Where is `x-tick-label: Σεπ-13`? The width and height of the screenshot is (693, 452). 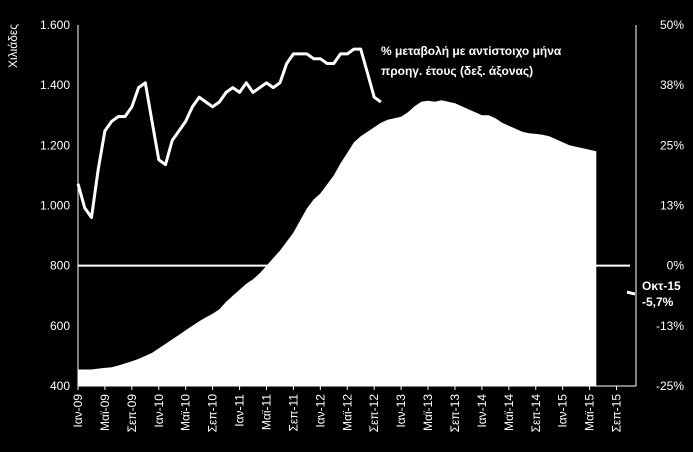
x-tick-label: Σεπ-13 is located at coordinates (455, 413).